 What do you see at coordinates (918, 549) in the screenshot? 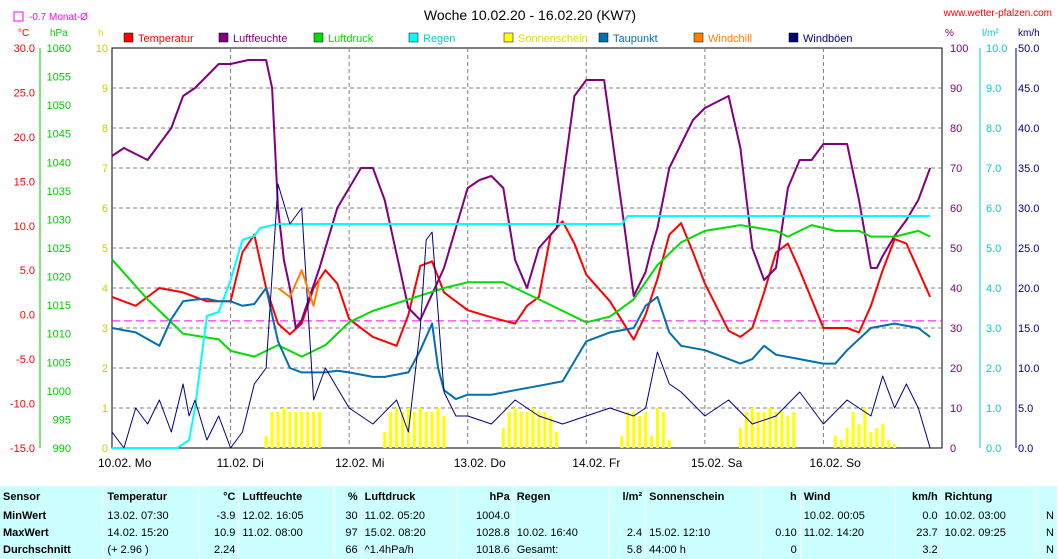
I see `stats-value: 3.2` at bounding box center [918, 549].